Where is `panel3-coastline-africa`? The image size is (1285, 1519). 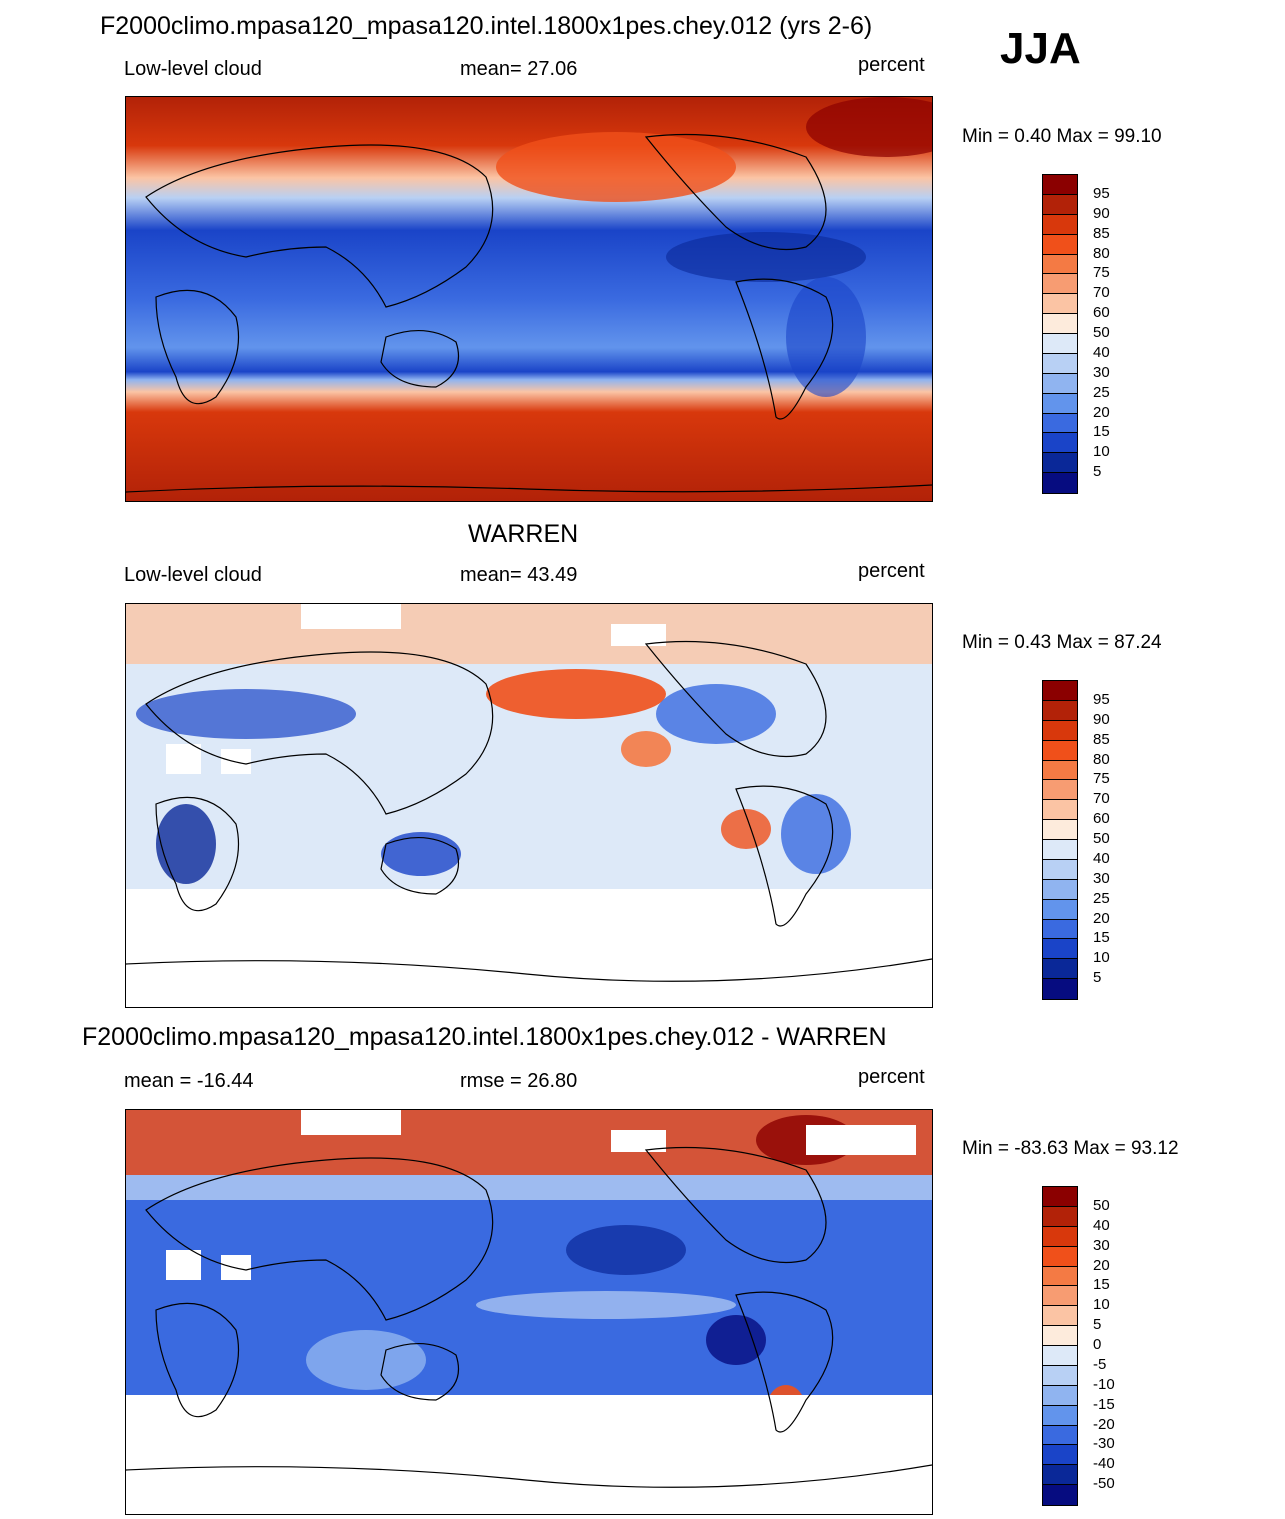
panel3-coastline-africa is located at coordinates (197, 1360).